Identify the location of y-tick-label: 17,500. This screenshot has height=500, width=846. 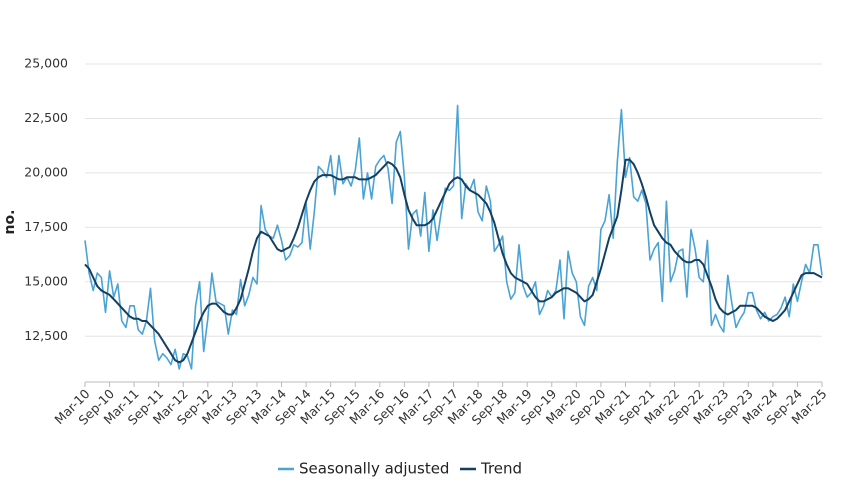
(46, 226).